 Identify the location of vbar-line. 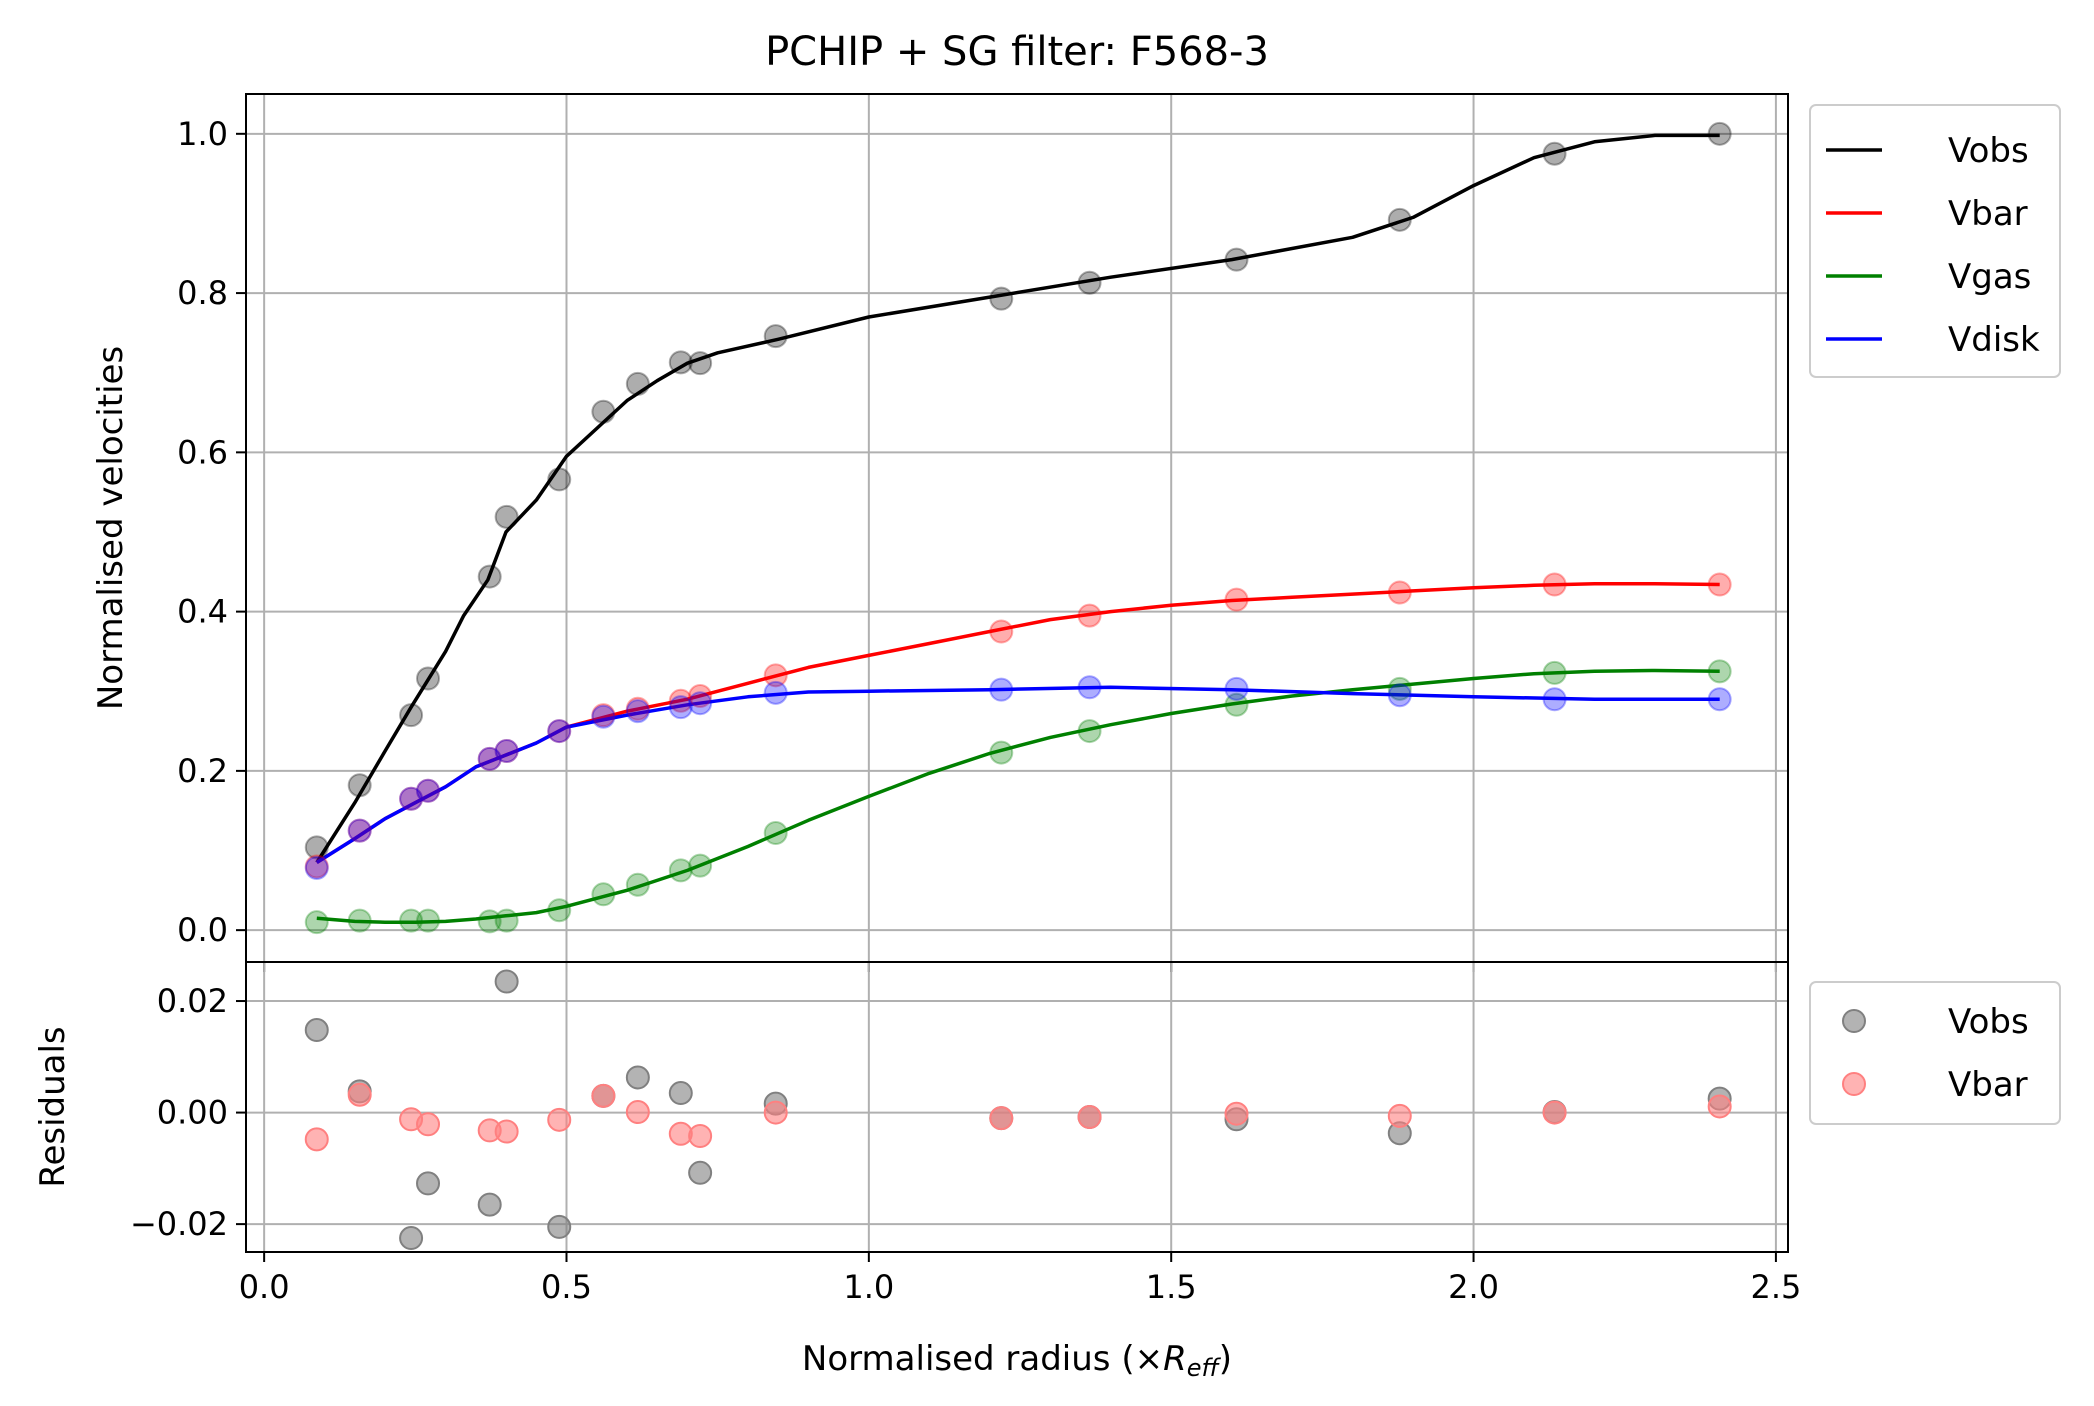
(1018, 723).